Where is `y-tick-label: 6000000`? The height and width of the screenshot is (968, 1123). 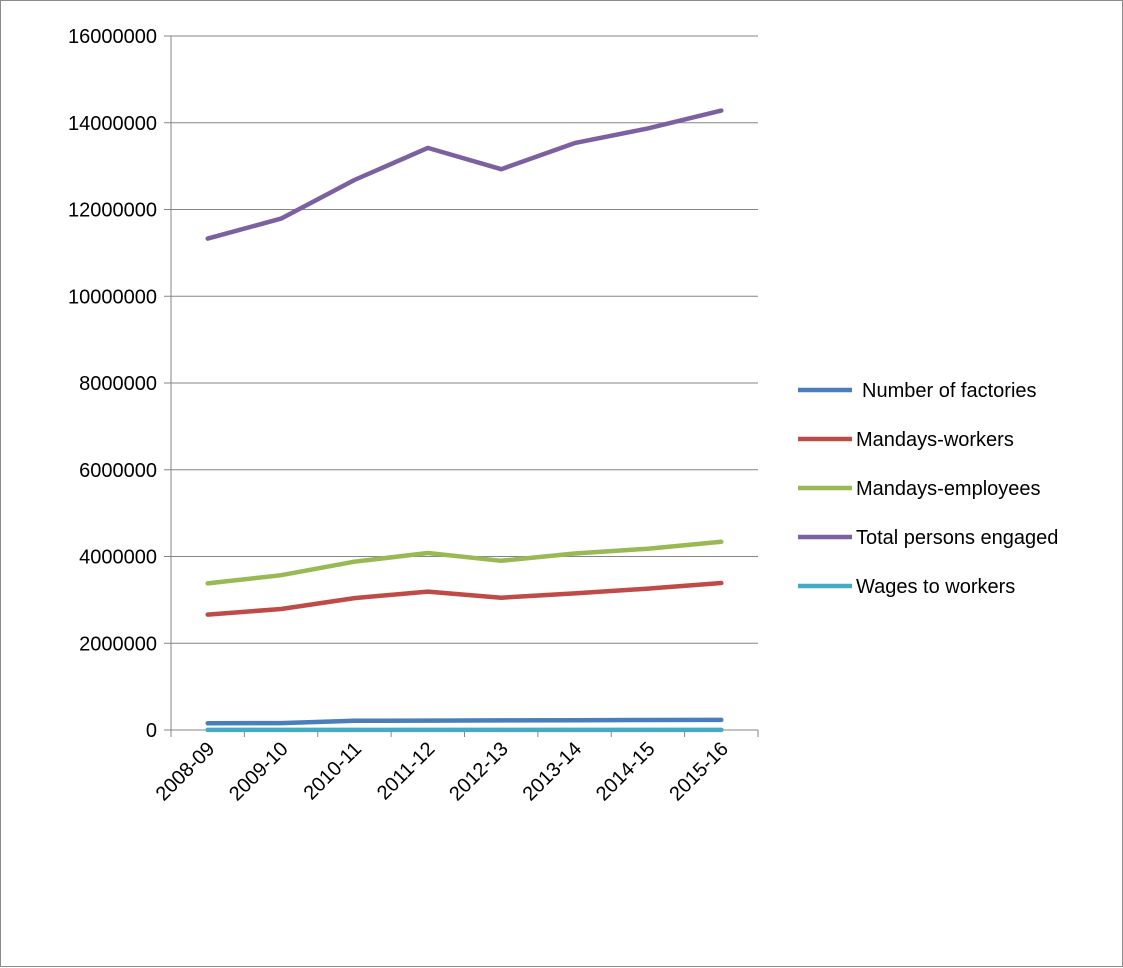 y-tick-label: 6000000 is located at coordinates (118, 471).